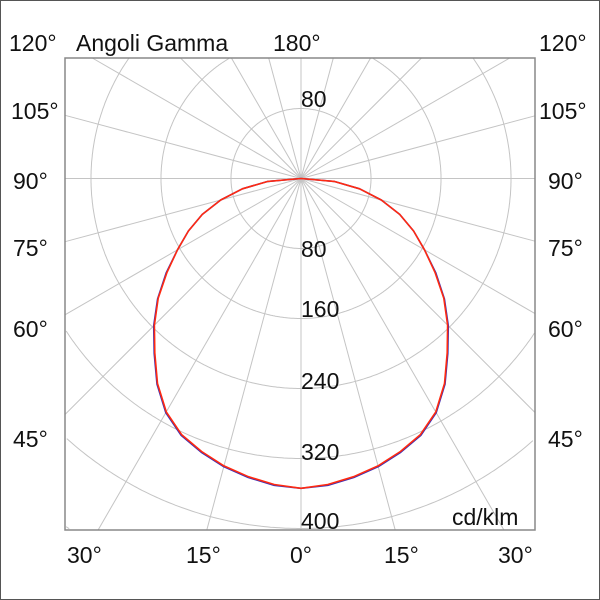 The image size is (600, 600). Describe the element at coordinates (314, 249) in the screenshot. I see `radial-tick: 80` at that location.